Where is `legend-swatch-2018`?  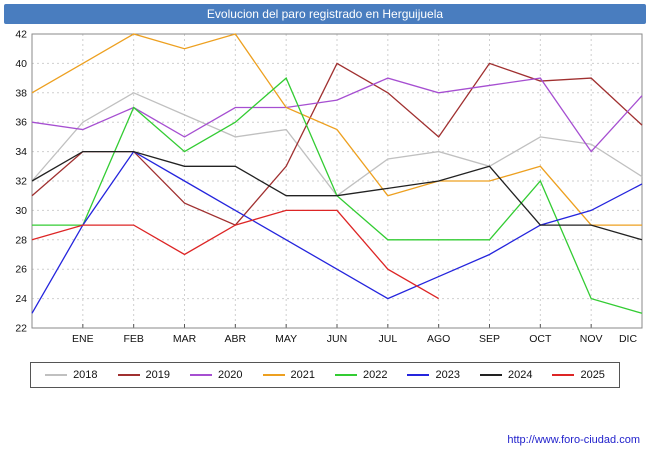
legend-swatch-2018 is located at coordinates (56, 375).